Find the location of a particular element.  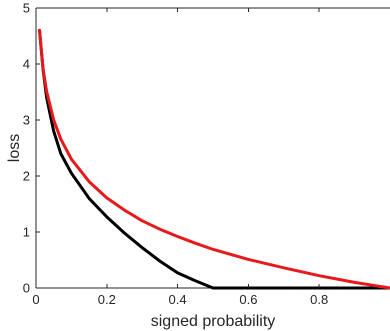

x-tick-label: 0.2 is located at coordinates (107, 299).